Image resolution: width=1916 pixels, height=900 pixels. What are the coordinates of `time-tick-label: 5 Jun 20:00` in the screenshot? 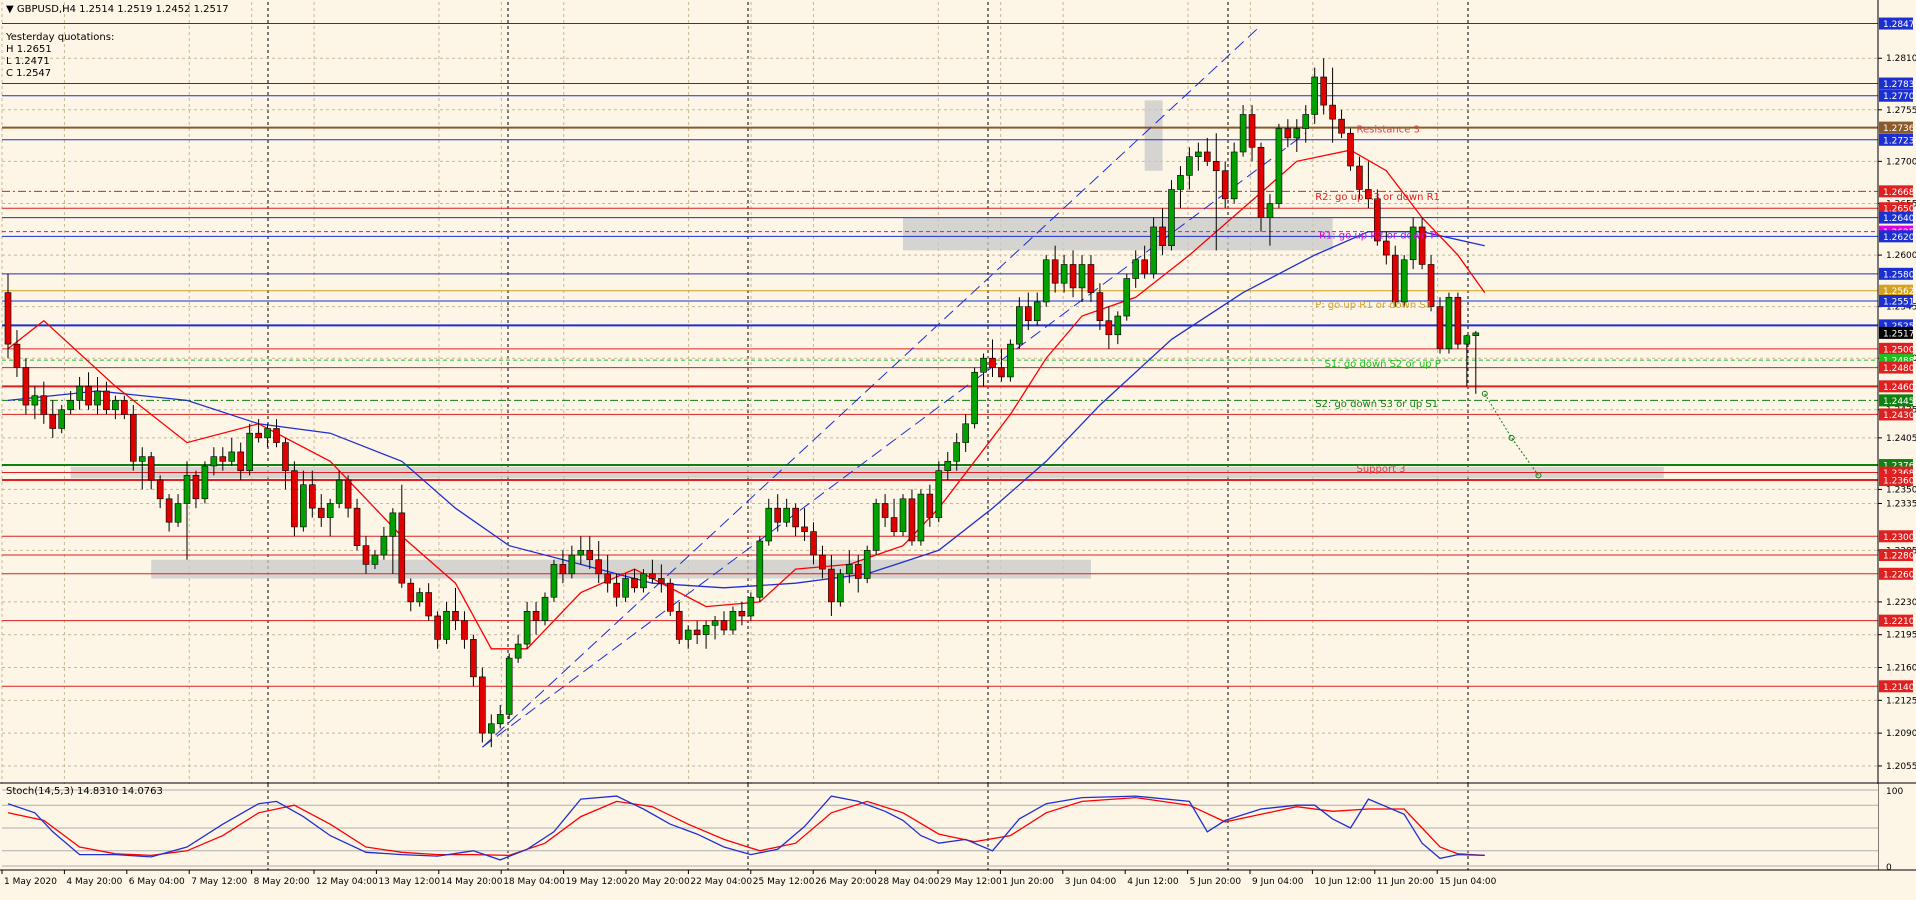 It's located at (1216, 882).